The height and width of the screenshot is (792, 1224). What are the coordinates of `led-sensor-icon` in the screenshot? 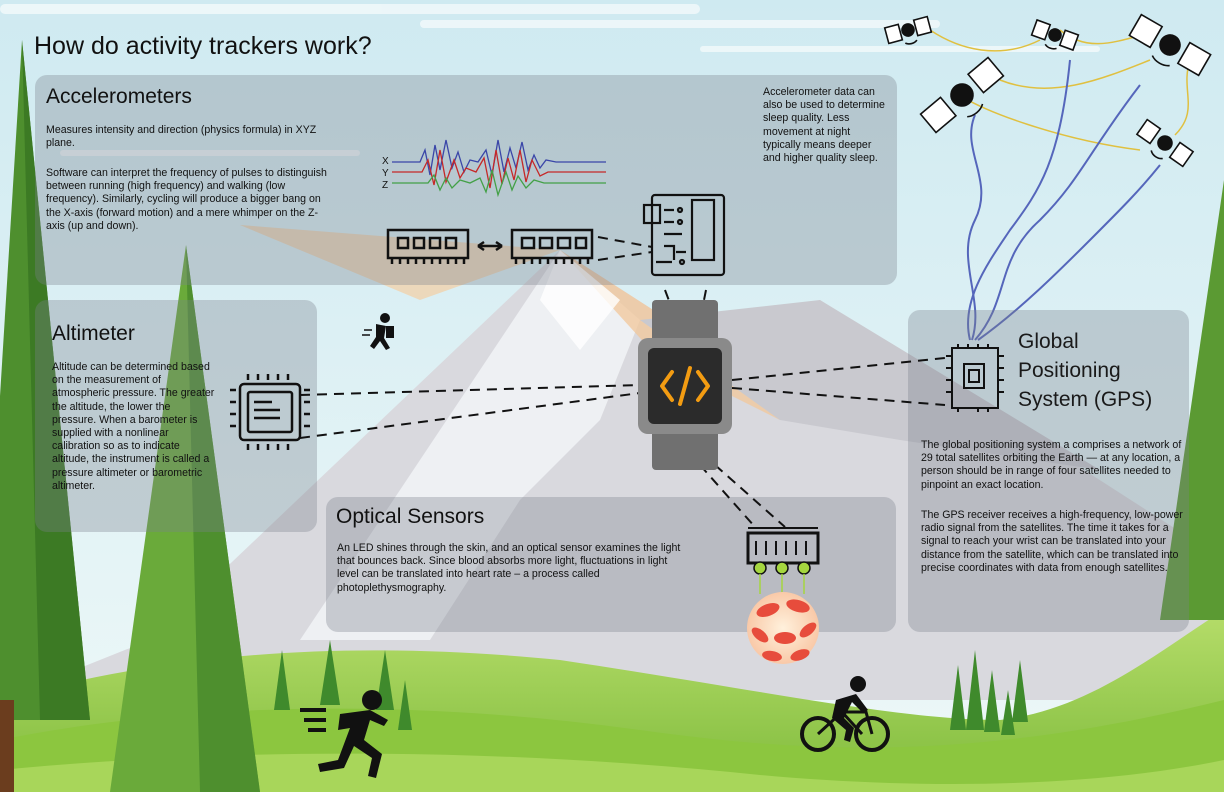 It's located at (783, 560).